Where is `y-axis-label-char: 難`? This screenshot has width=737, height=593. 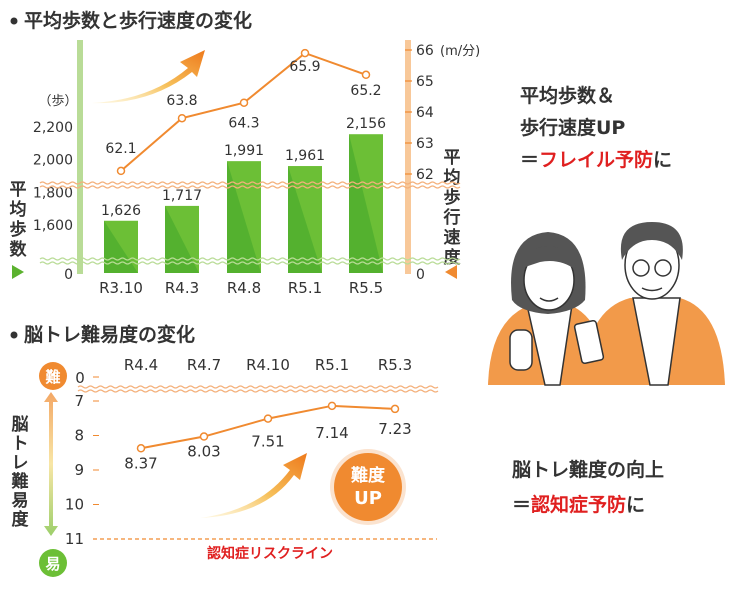 y-axis-label-char: 難 is located at coordinates (20, 481).